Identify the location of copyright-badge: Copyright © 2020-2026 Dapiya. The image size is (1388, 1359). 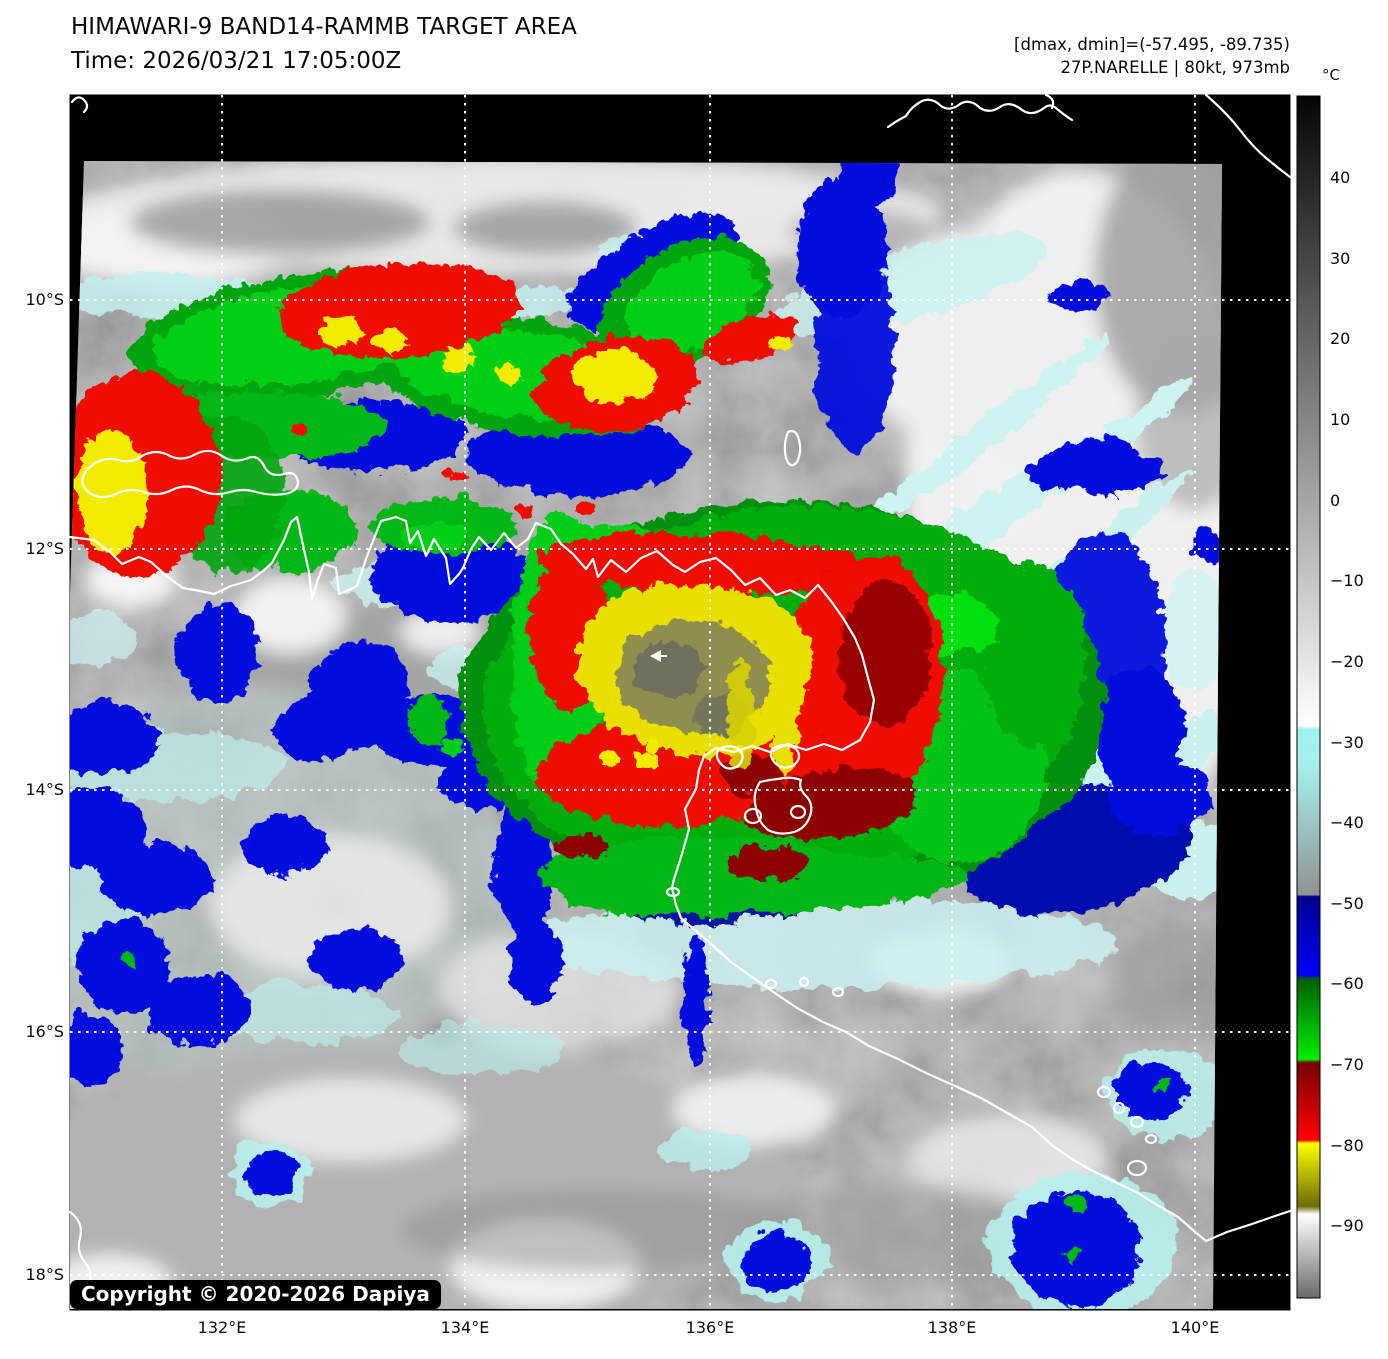
(255, 1294).